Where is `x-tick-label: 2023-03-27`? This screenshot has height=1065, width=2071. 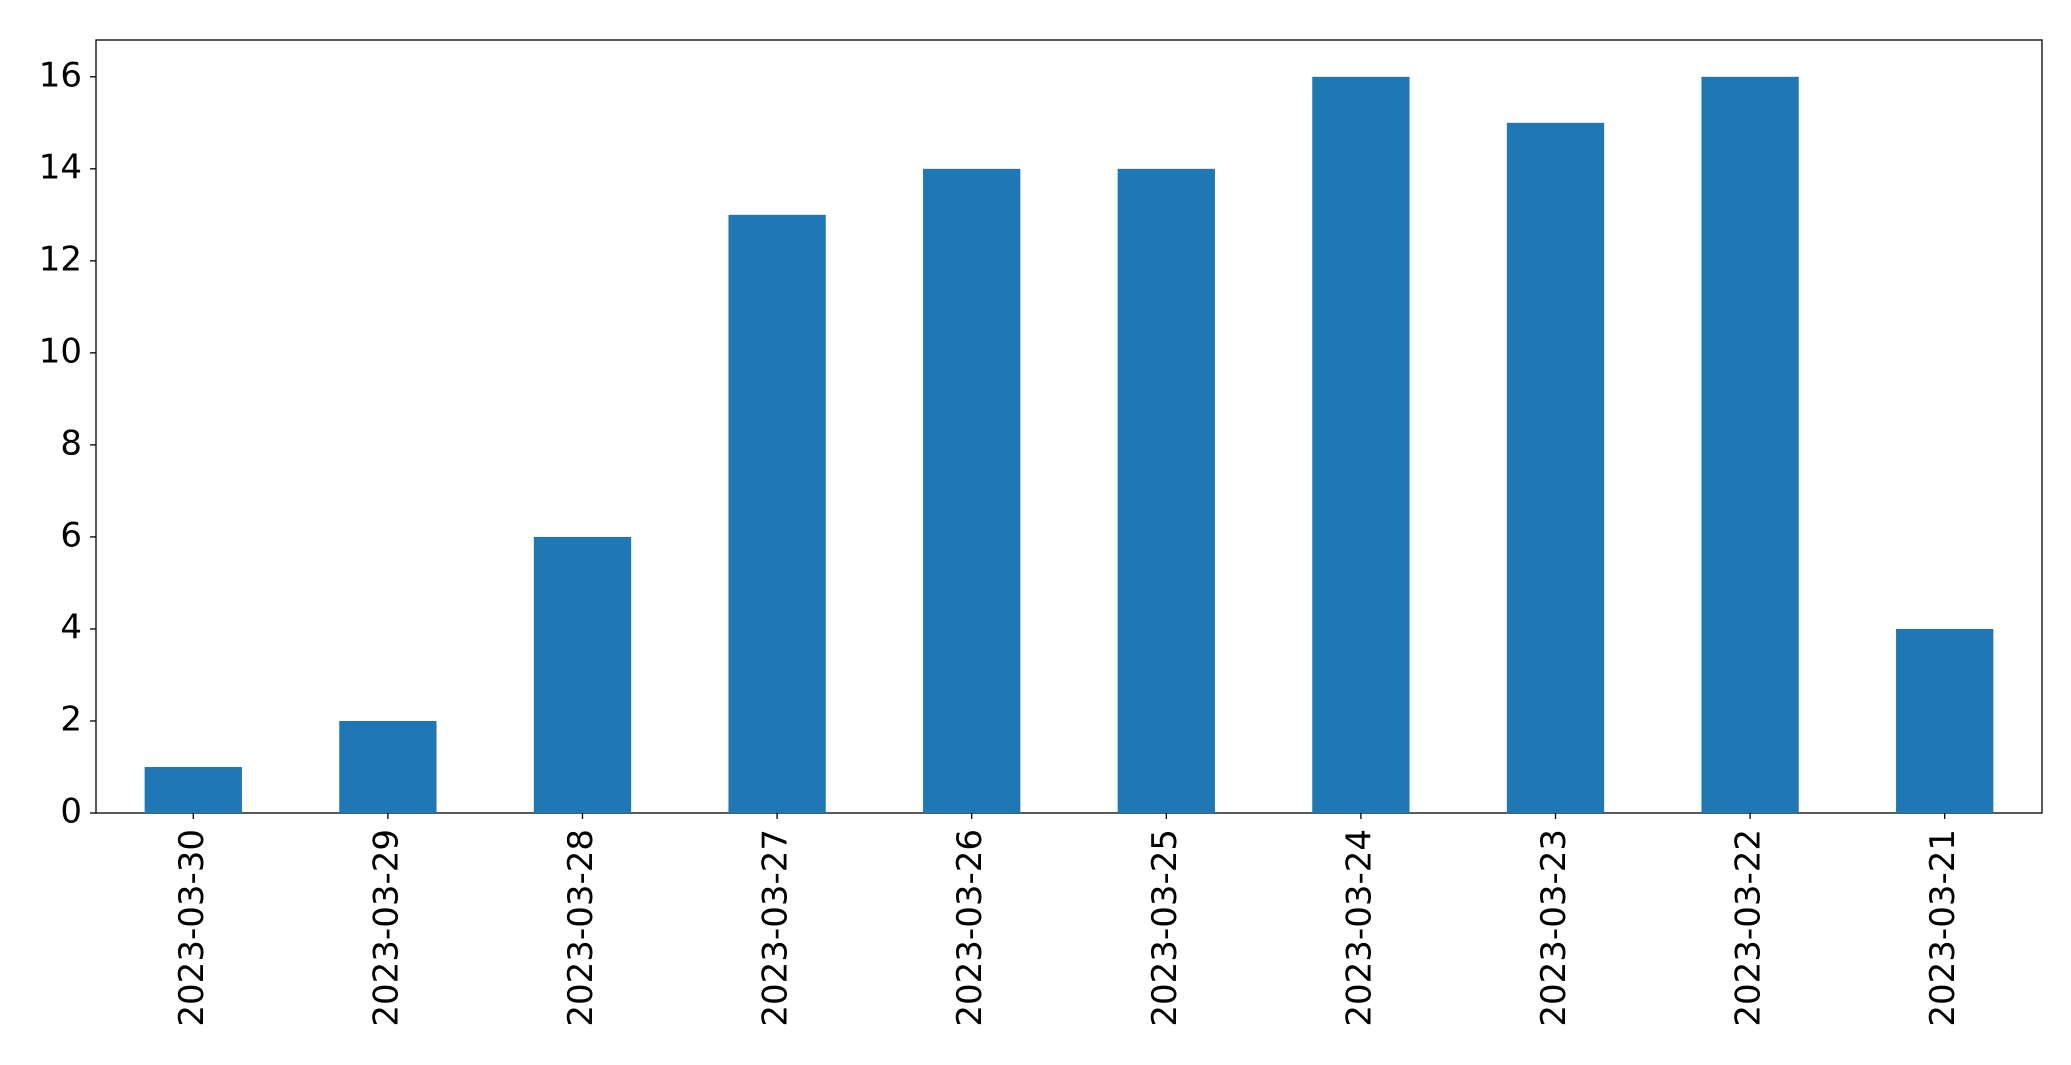 x-tick-label: 2023-03-27 is located at coordinates (776, 928).